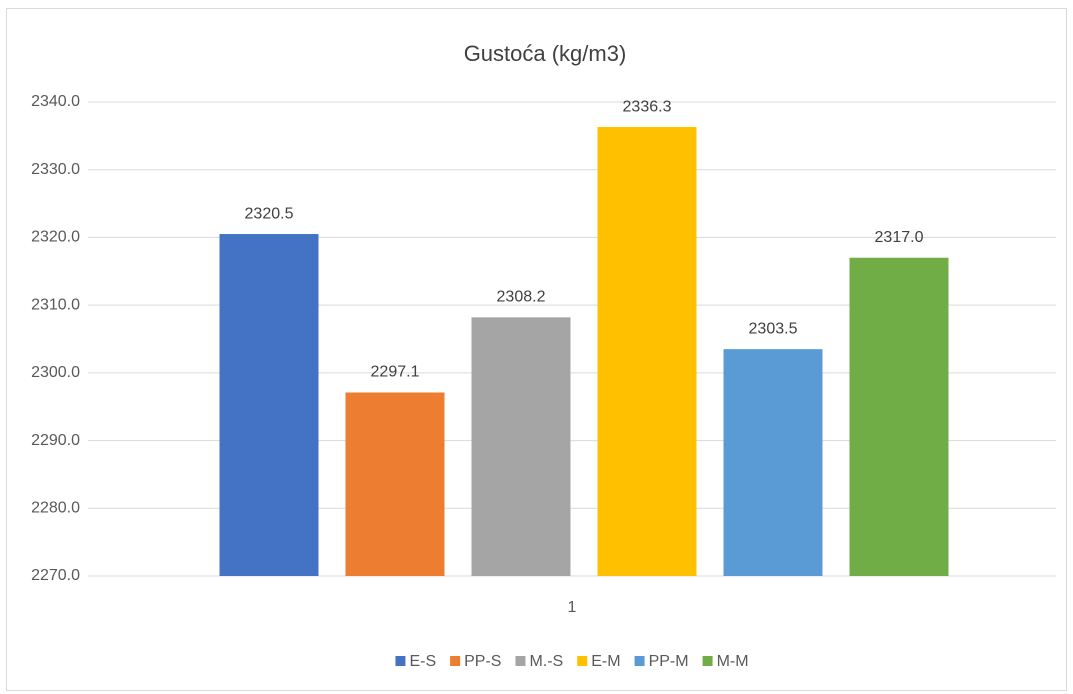  What do you see at coordinates (521, 297) in the screenshot?
I see `data-label: 2308.2` at bounding box center [521, 297].